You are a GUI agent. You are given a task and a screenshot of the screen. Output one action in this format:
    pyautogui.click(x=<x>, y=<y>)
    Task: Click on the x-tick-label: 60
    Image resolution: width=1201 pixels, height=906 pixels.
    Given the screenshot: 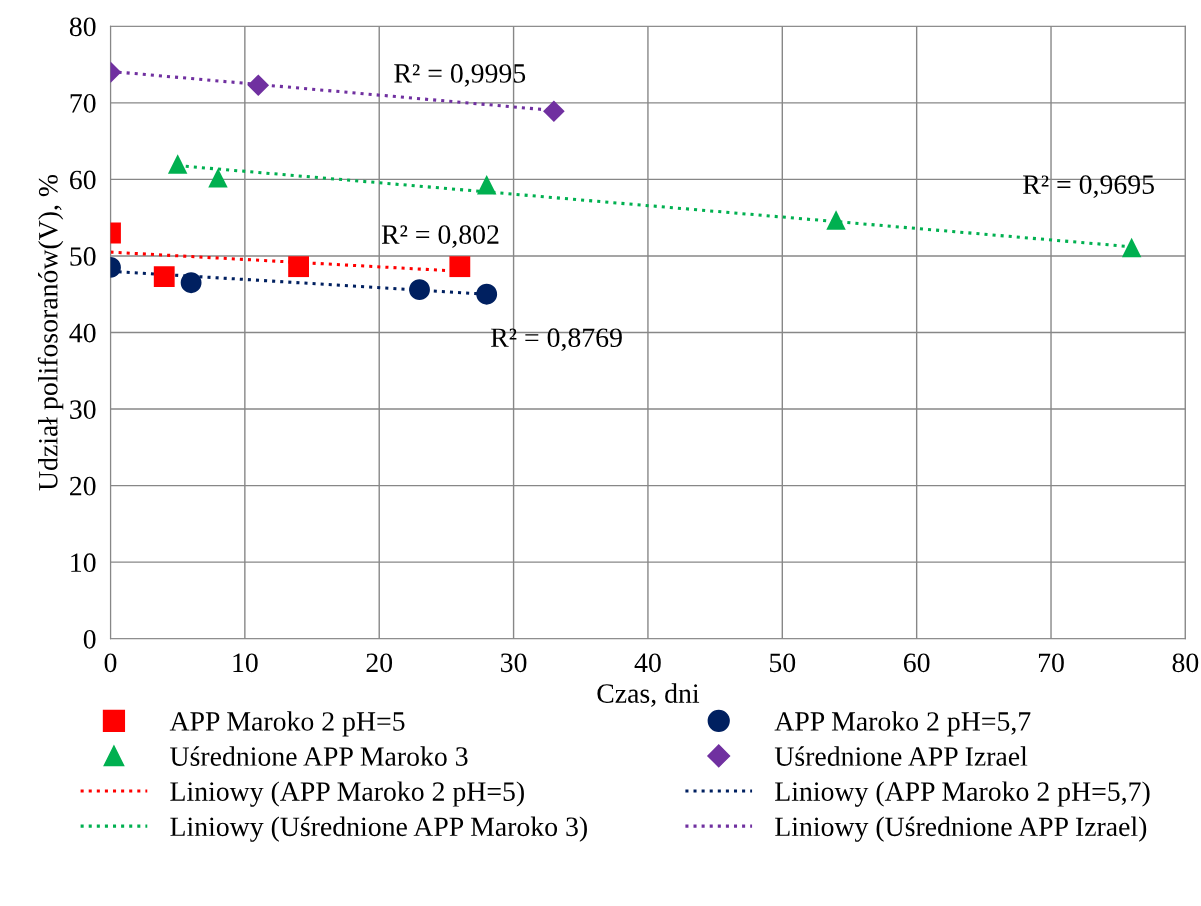 What is the action you would take?
    pyautogui.click(x=916, y=663)
    